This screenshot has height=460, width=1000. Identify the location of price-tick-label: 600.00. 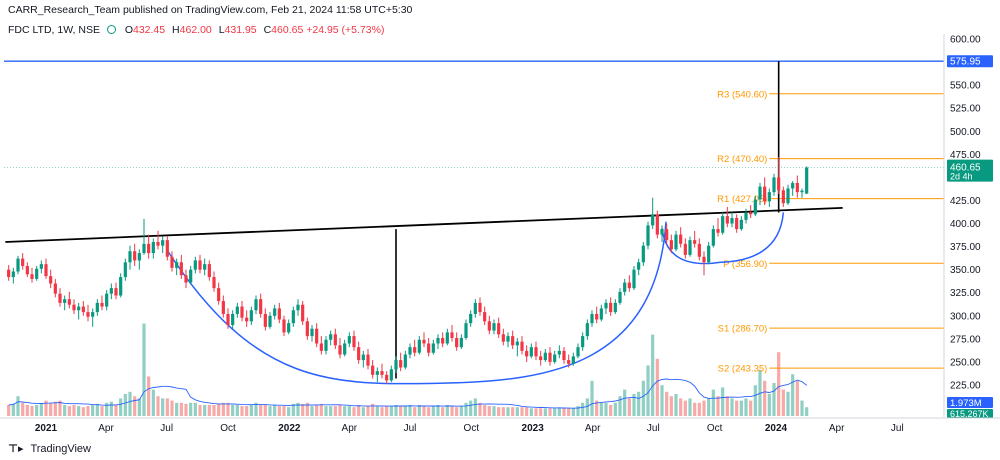
(965, 40).